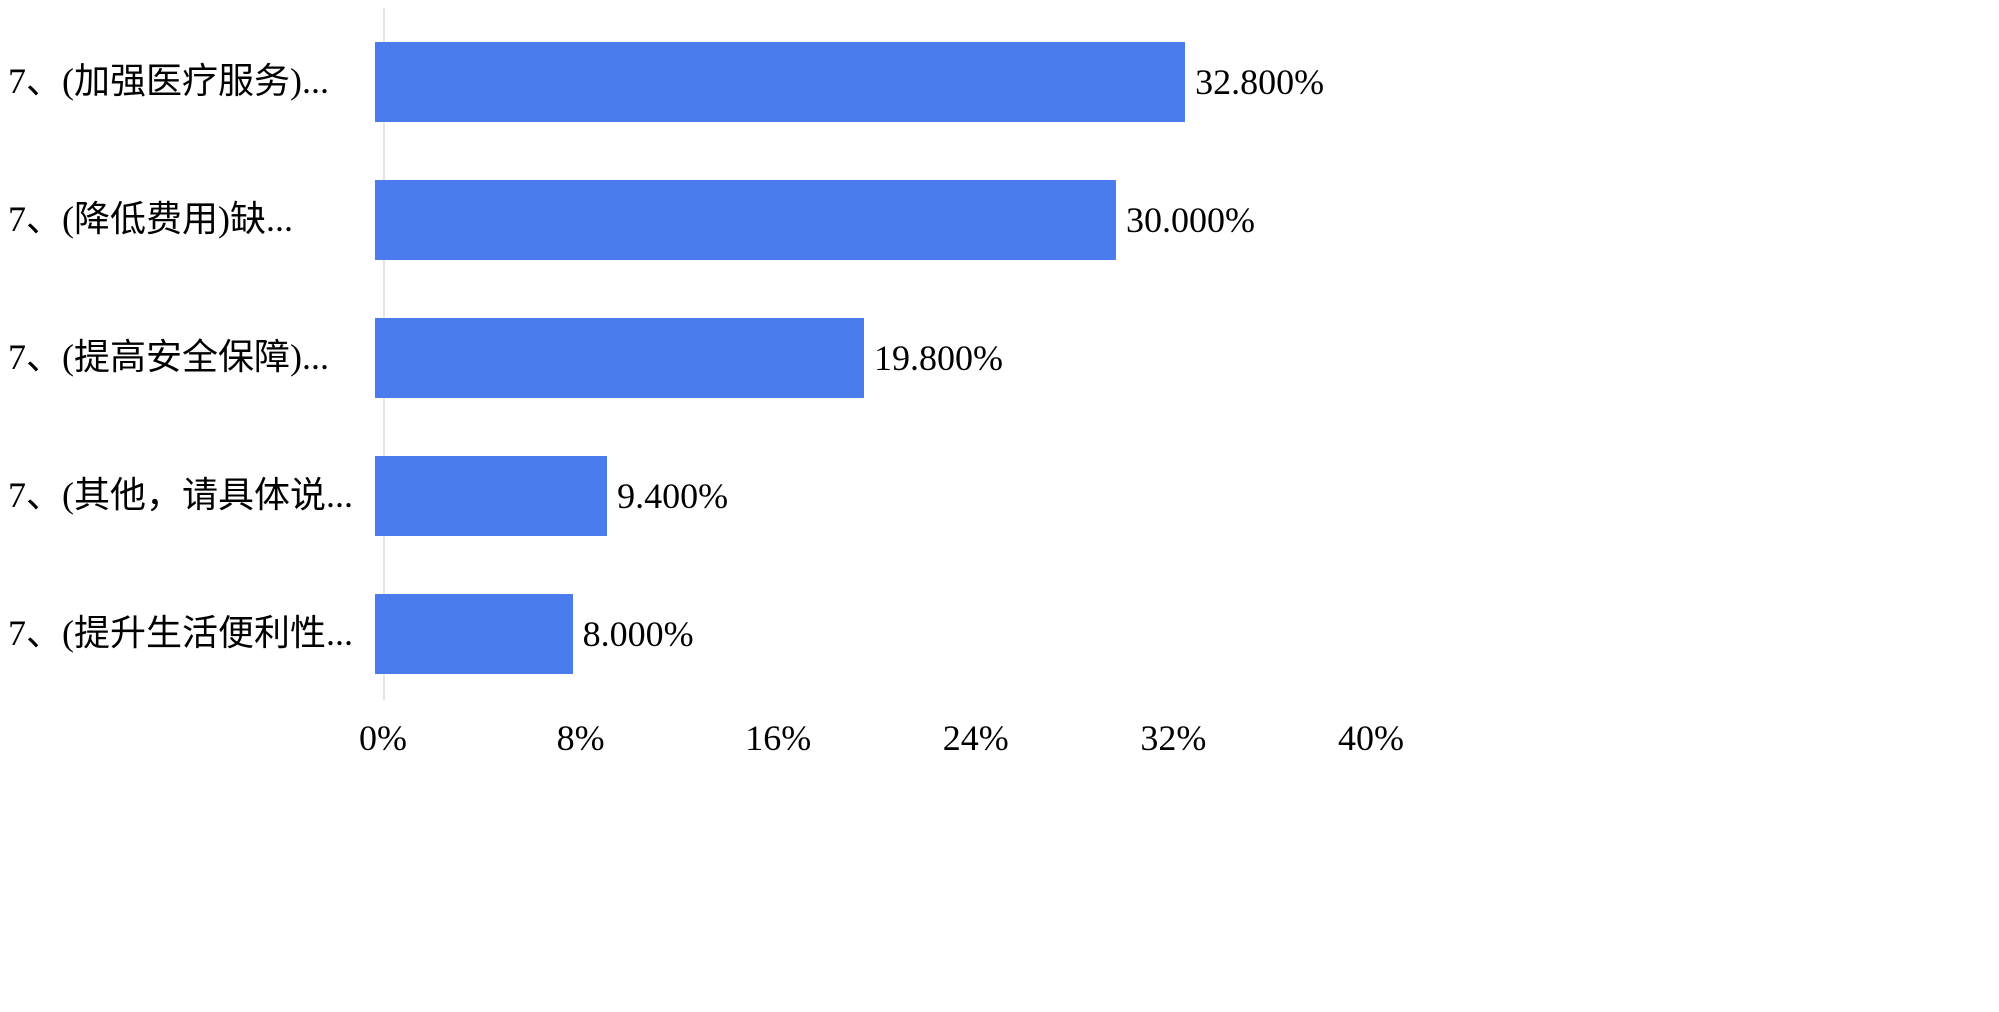  Describe the element at coordinates (1190, 220) in the screenshot. I see `value-label: 30.000%` at that location.